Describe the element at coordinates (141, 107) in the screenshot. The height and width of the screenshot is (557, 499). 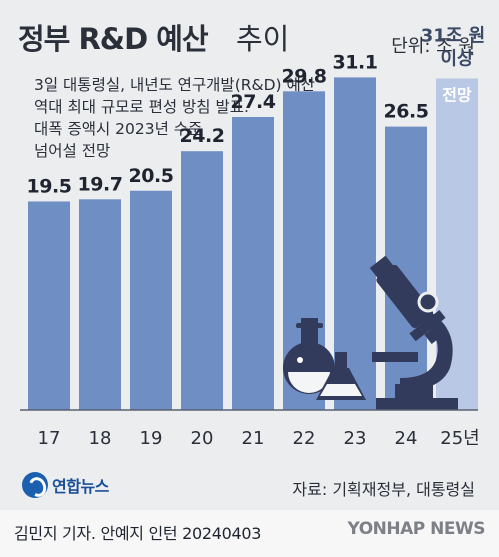
I see `note-line: 역대 최대 규모로 편성 방침 발표.` at that location.